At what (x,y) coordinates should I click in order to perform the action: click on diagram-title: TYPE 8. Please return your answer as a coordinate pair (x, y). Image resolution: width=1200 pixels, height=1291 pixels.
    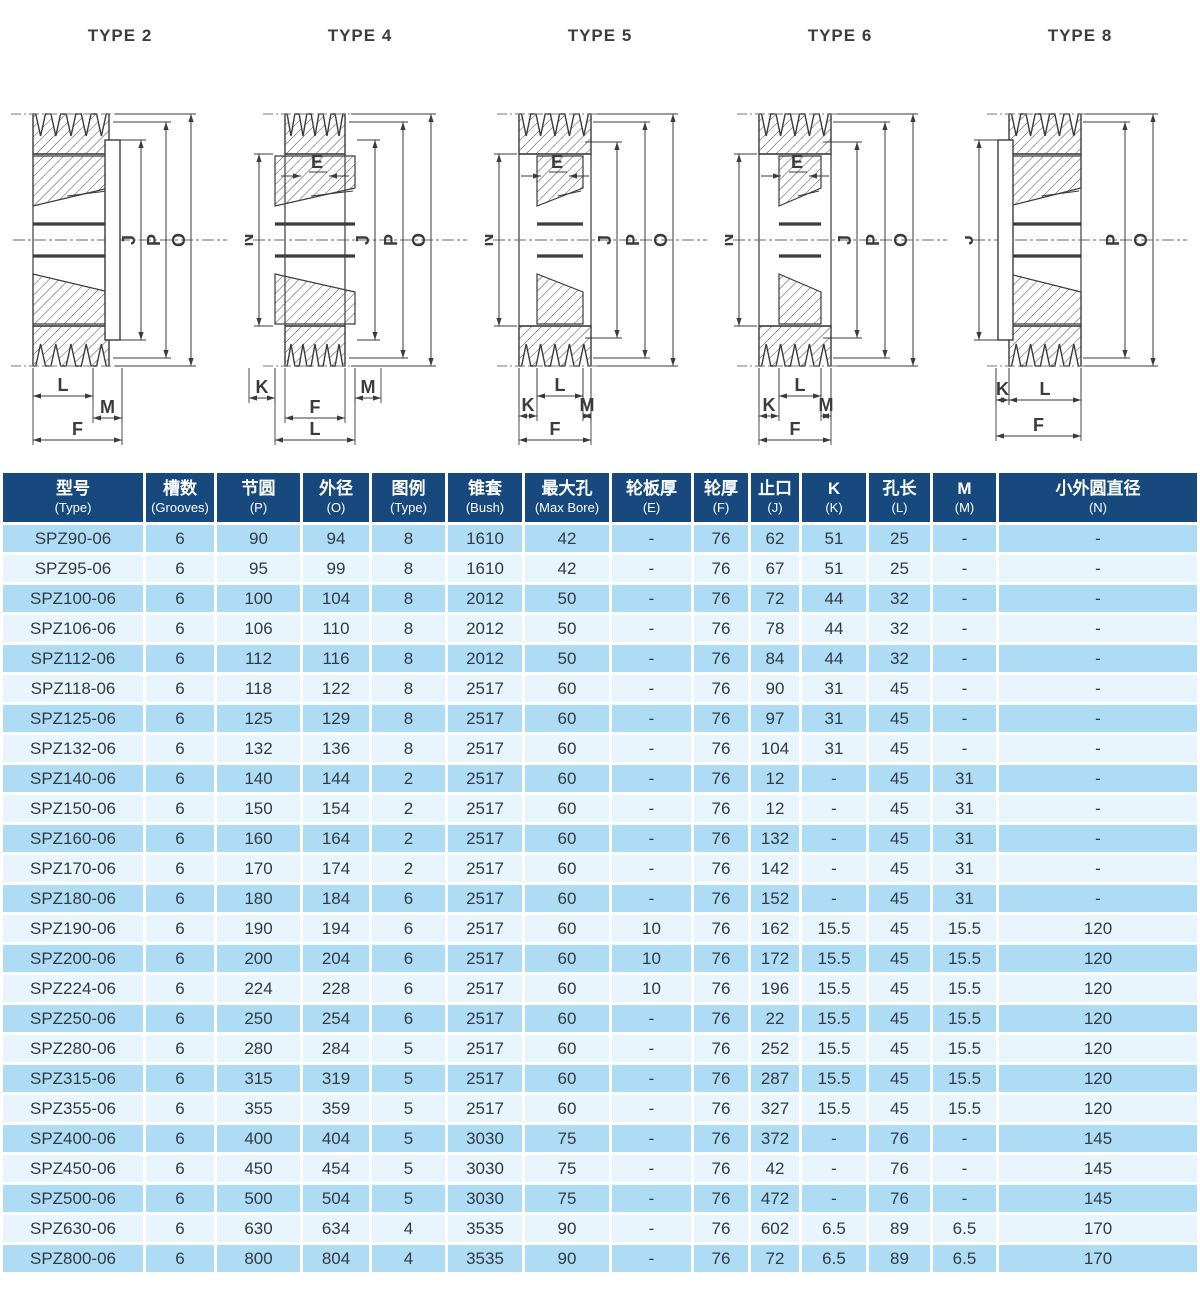
    Looking at the image, I should click on (1080, 35).